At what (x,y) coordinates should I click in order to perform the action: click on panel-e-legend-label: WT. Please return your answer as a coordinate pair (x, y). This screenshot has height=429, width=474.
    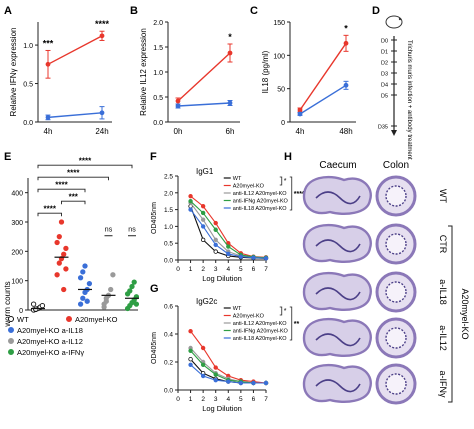
    Looking at the image, I should click on (23, 319).